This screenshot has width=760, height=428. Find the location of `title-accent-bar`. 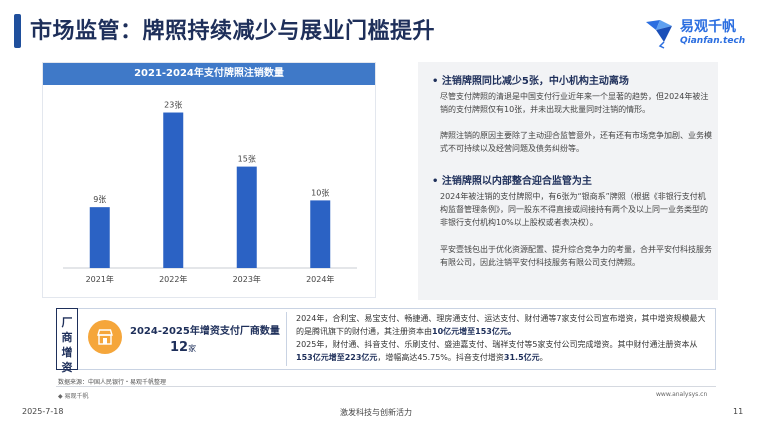

title-accent-bar is located at coordinates (17, 31).